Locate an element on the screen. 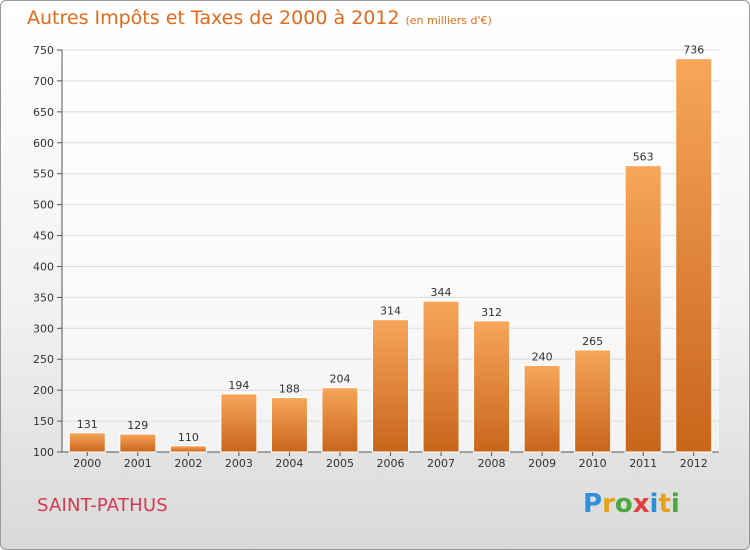  bar-value-label: 265 is located at coordinates (592, 341).